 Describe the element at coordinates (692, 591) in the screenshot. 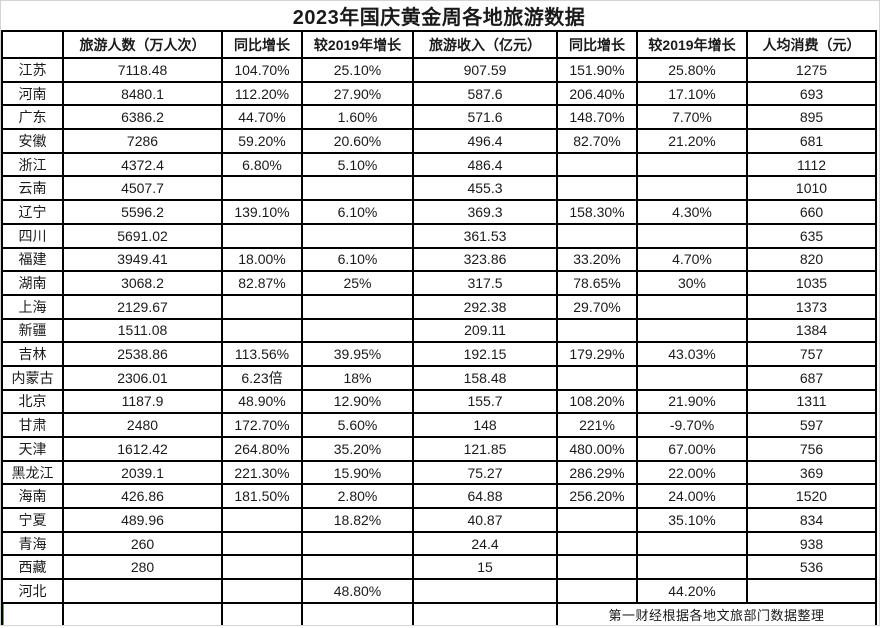

I see `value-cell: 44.20%` at that location.